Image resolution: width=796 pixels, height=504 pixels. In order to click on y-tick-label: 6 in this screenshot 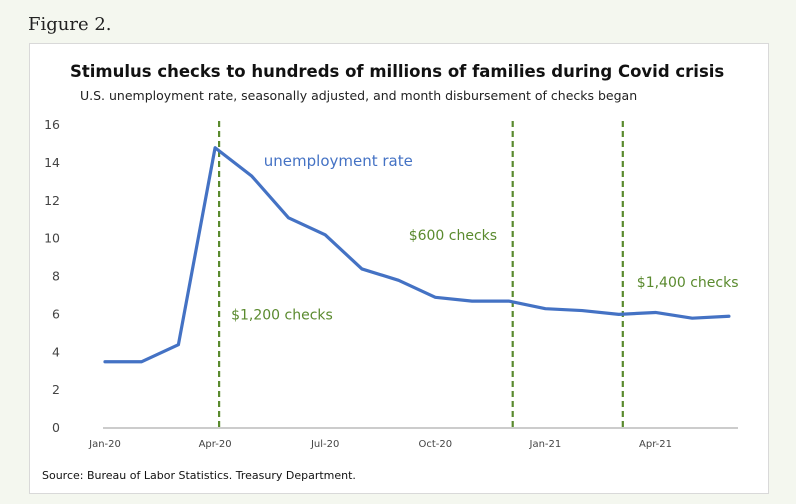, I will do `click(56, 313)`.